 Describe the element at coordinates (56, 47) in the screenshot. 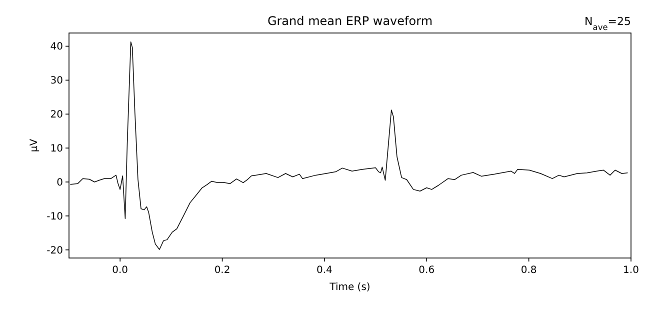

I see `y-tick-label: 40` at that location.